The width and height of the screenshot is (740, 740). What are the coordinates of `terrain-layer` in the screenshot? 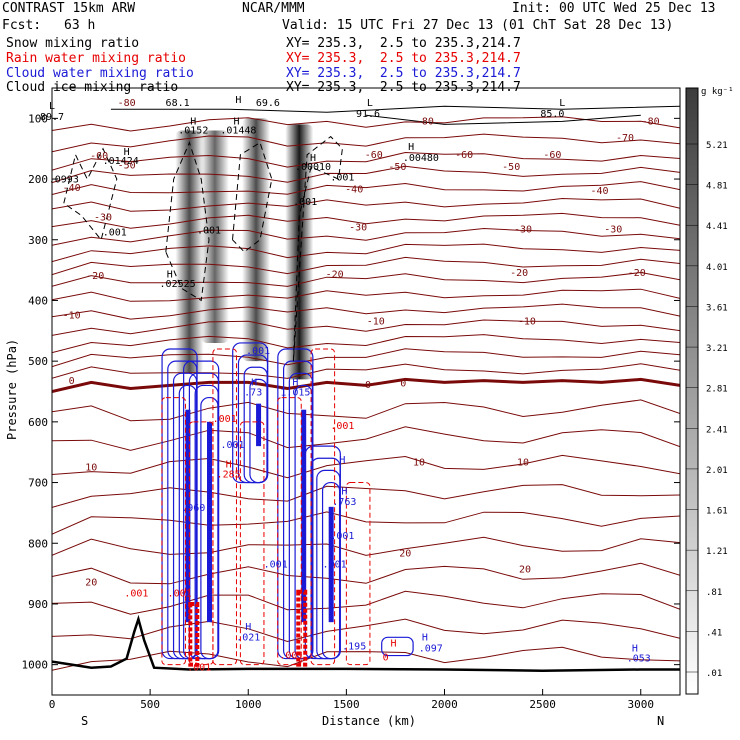 It's located at (366, 643).